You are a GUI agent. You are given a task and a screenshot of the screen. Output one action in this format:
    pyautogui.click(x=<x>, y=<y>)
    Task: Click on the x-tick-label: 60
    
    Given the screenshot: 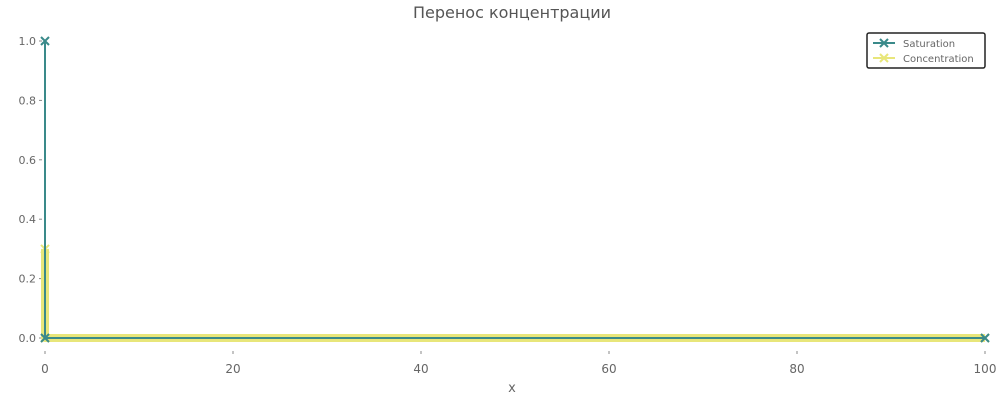 What is the action you would take?
    pyautogui.click(x=608, y=369)
    